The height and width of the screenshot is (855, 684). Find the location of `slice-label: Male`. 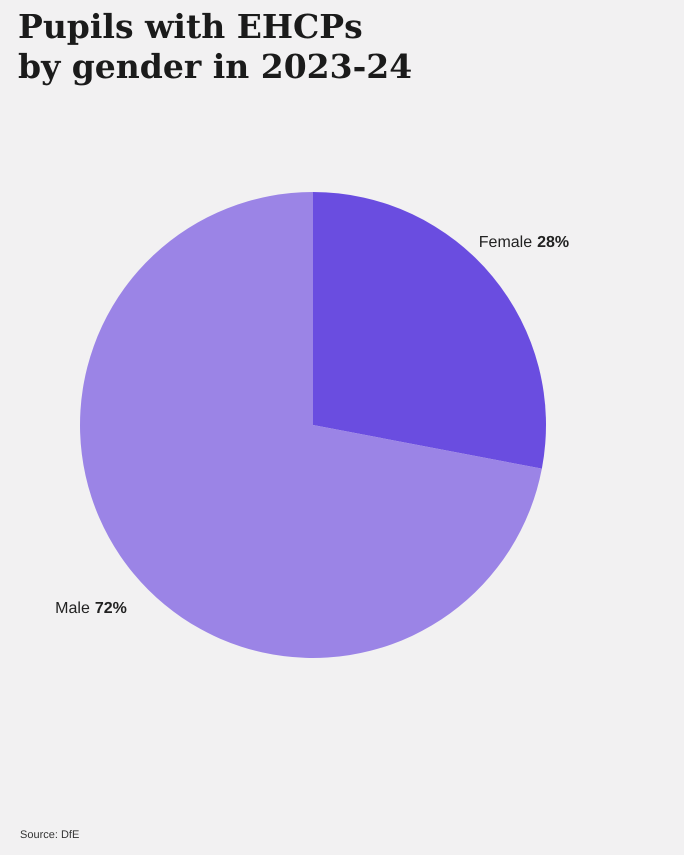

slice-label: Male is located at coordinates (72, 608).